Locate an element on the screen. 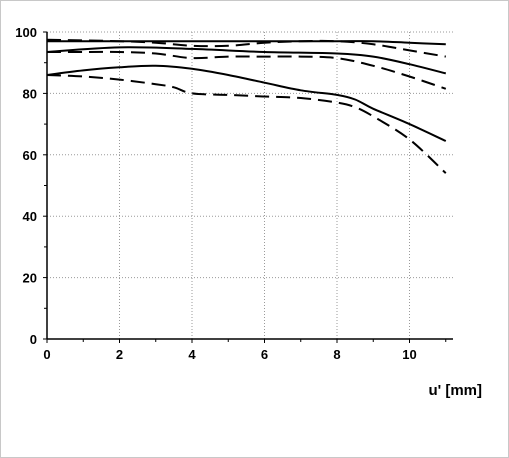  x-tick-label: 8 is located at coordinates (336, 354).